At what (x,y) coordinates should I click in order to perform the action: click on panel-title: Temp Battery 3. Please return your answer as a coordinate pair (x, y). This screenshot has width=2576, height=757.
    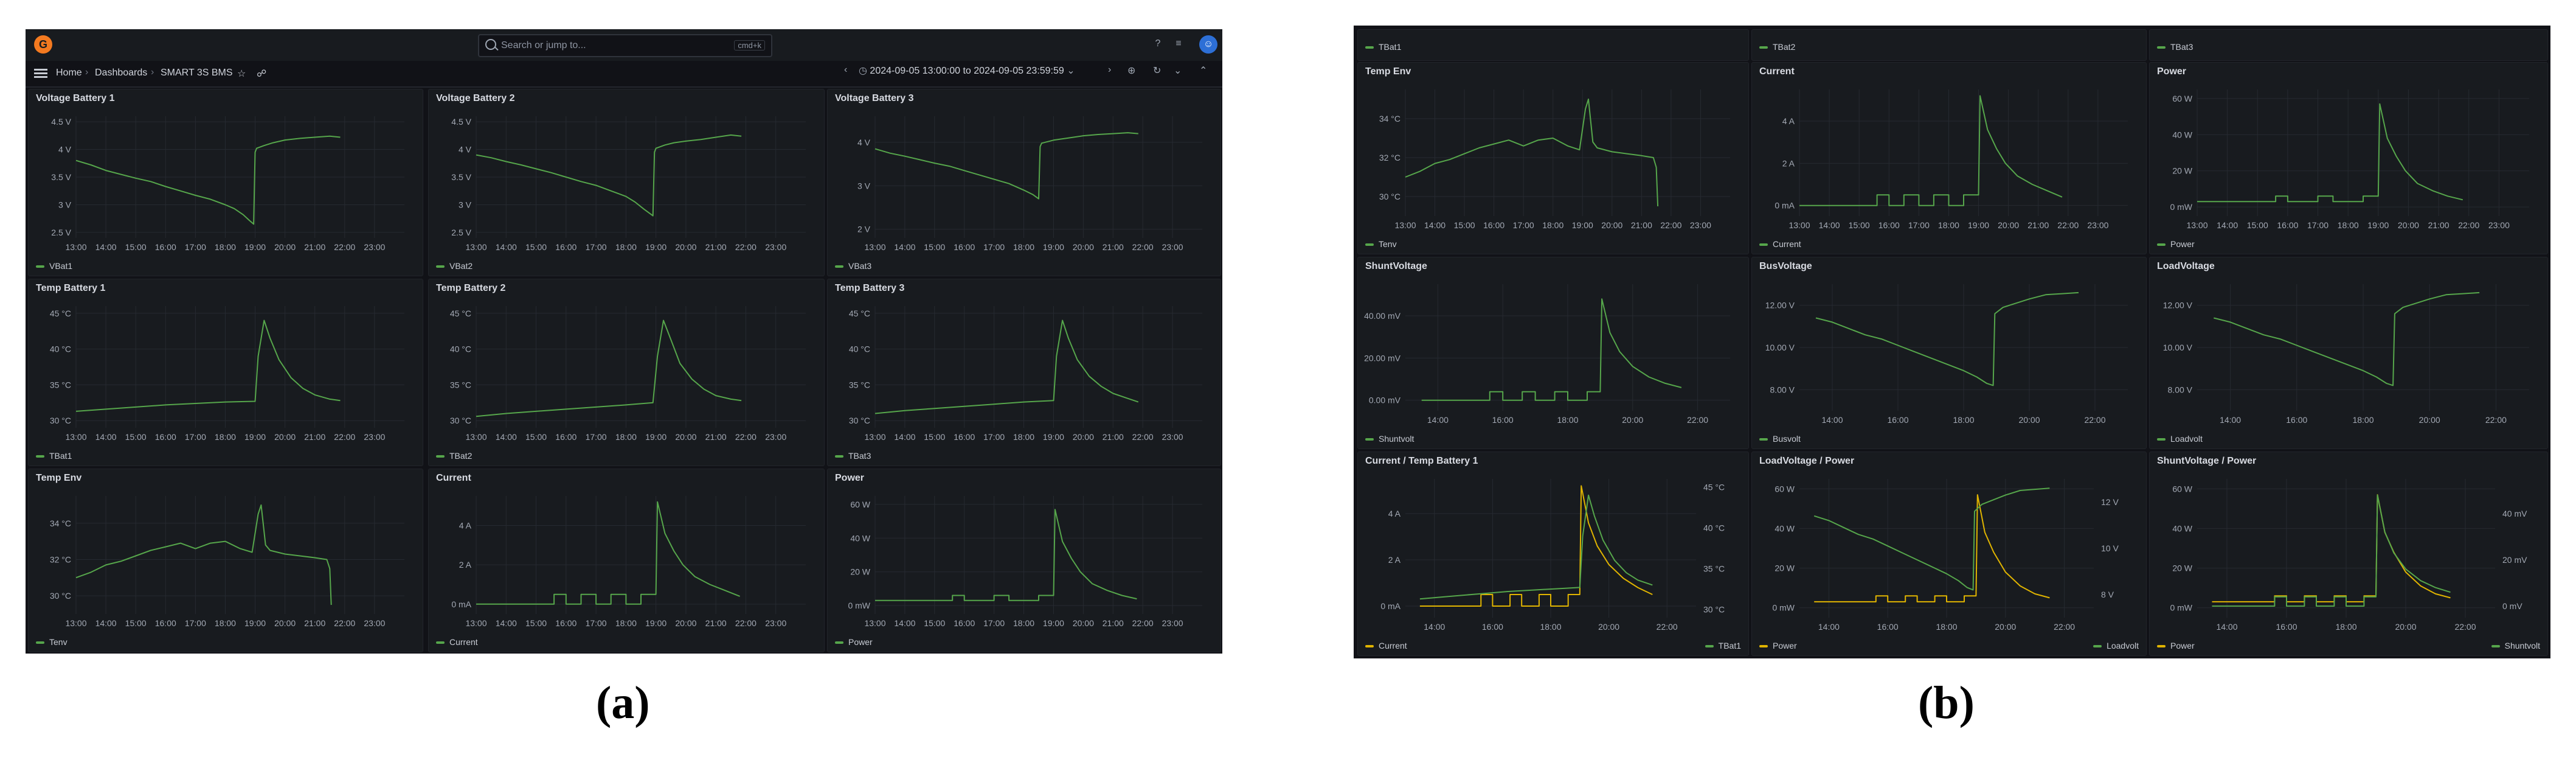
    Looking at the image, I should click on (870, 288).